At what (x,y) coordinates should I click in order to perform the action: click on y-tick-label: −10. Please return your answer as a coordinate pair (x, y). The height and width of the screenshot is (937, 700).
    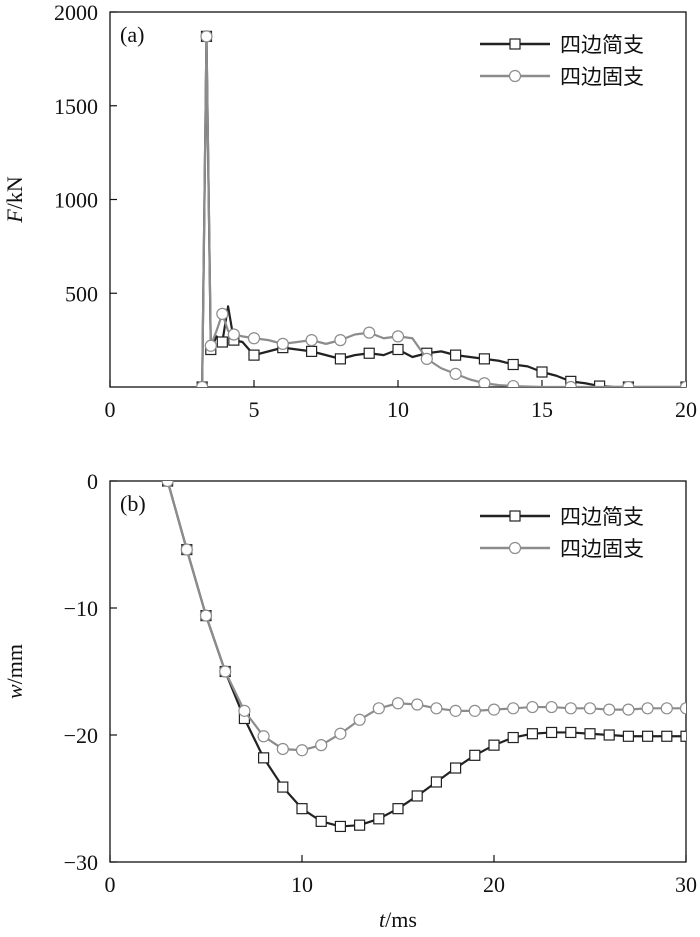
    Looking at the image, I should click on (81, 608).